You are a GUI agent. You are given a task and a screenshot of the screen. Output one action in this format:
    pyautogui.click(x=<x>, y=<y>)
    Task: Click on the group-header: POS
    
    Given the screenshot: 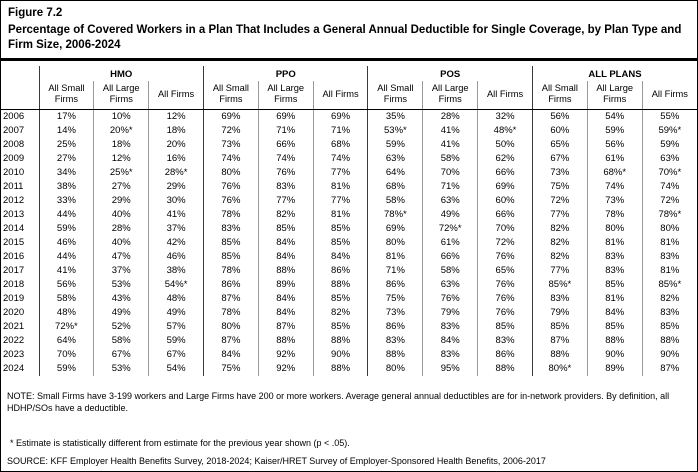 What is the action you would take?
    pyautogui.click(x=450, y=73)
    